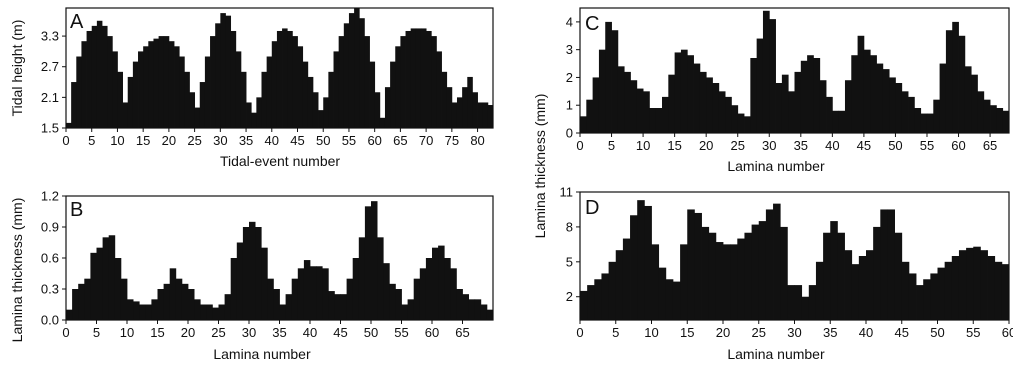 This screenshot has width=1013, height=368. Describe the element at coordinates (569, 261) in the screenshot. I see `panel-d-y-tick-label: 5` at that location.